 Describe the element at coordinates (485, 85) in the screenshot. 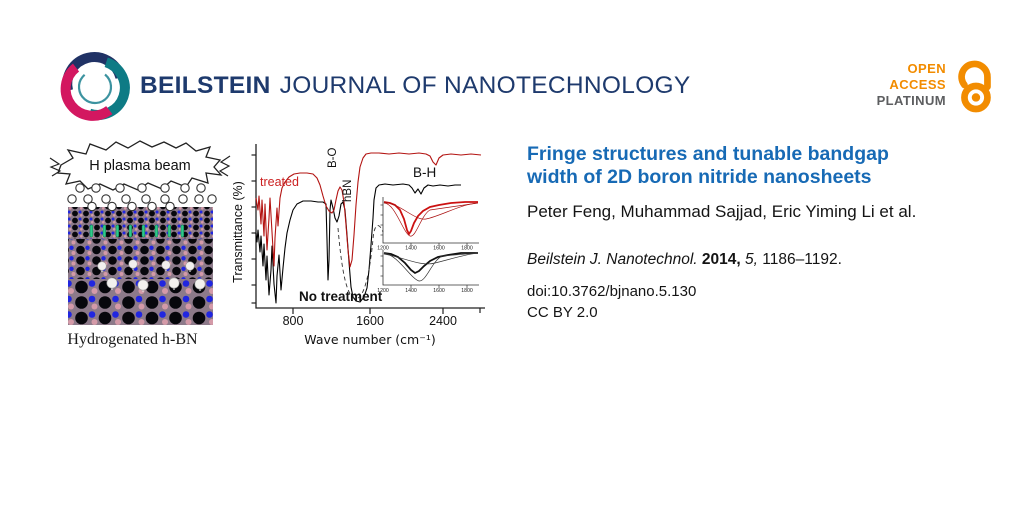

I see `brand-name-rest: JOURNAL OF NANOTECHNOLOGY` at that location.